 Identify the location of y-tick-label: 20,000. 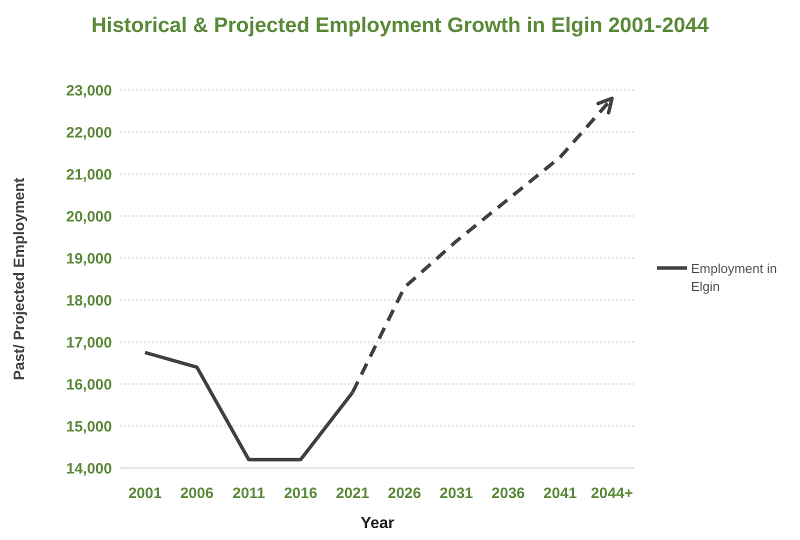
(89, 217).